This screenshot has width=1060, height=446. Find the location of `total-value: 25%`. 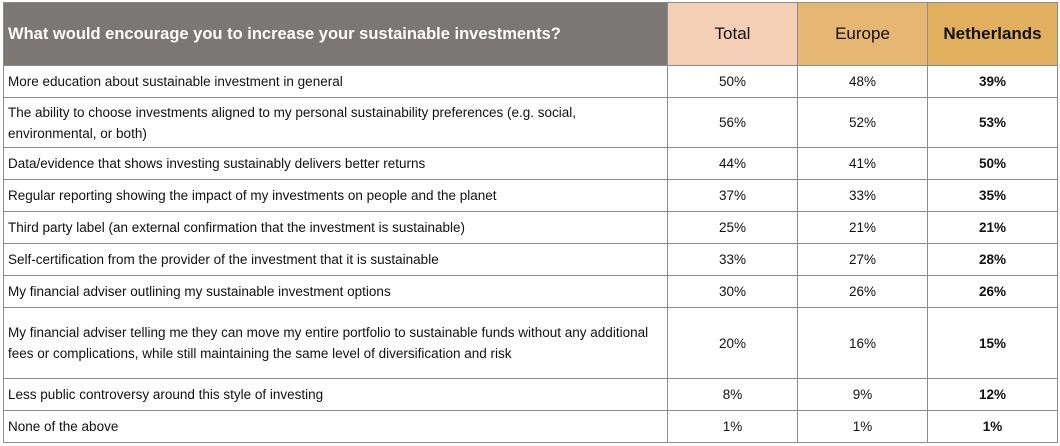

total-value: 25% is located at coordinates (732, 227).